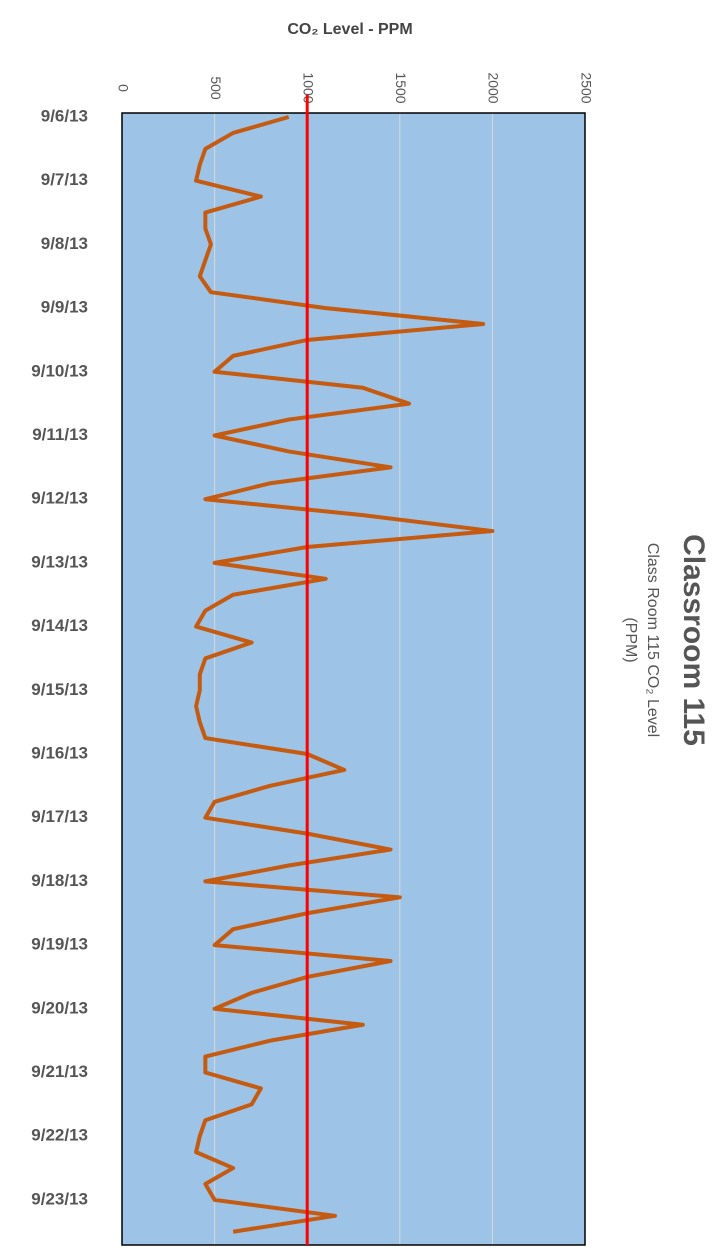 The width and height of the screenshot is (723, 1254). Describe the element at coordinates (64, 179) in the screenshot. I see `x-tick-label: 9/7/13` at that location.